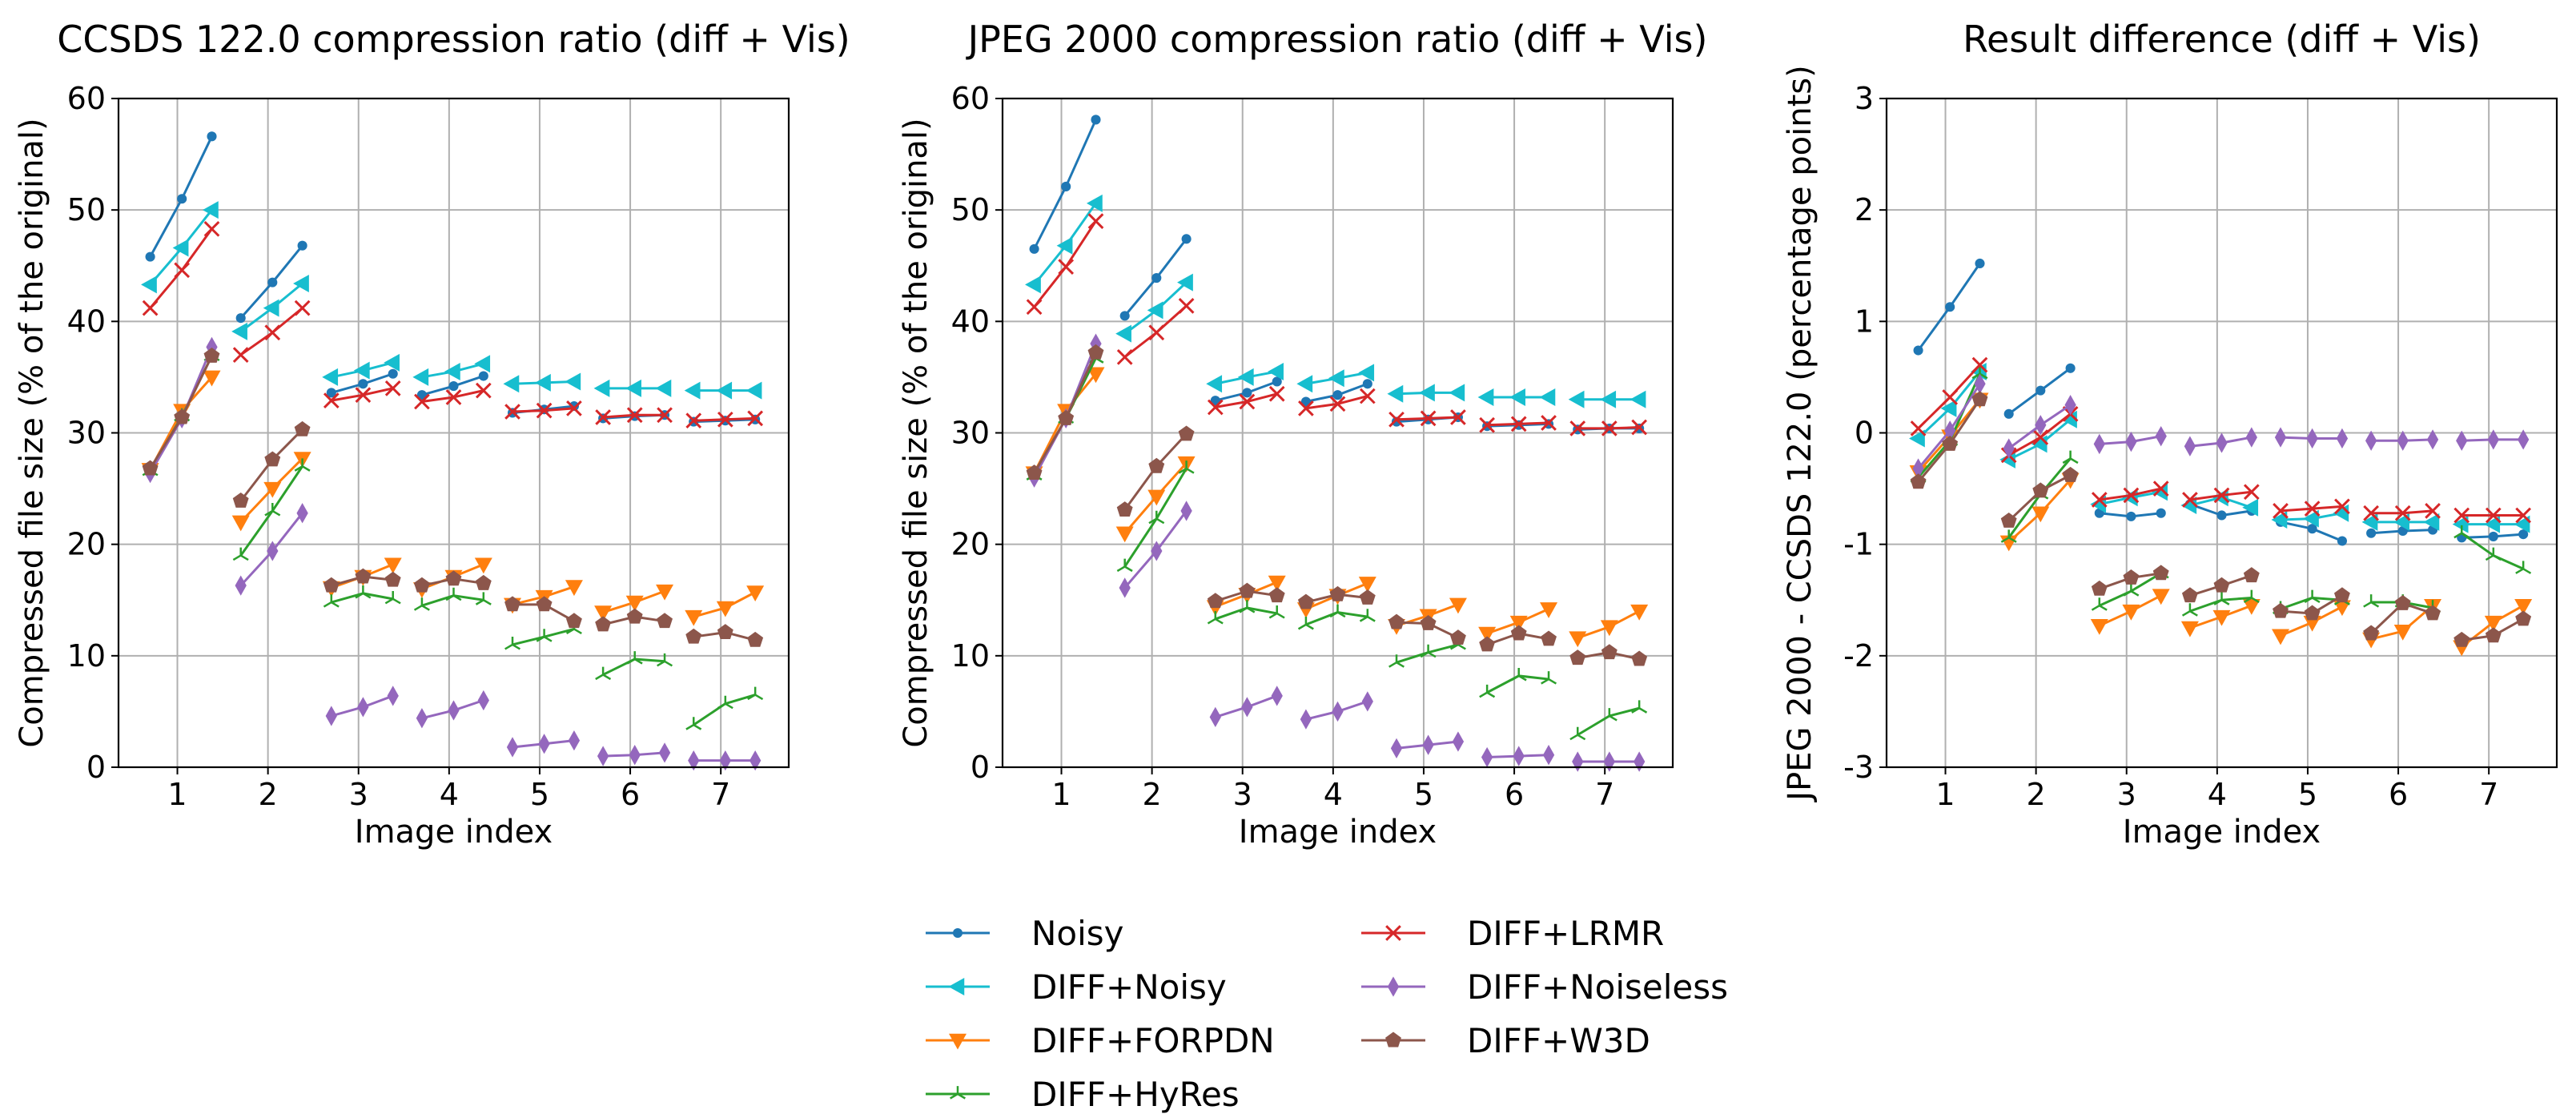 Image resolution: width=2576 pixels, height=1118 pixels. What do you see at coordinates (1100, 1040) in the screenshot?
I see `legend-entry-diff-forpdn: DIFF+FORPDN` at bounding box center [1100, 1040].